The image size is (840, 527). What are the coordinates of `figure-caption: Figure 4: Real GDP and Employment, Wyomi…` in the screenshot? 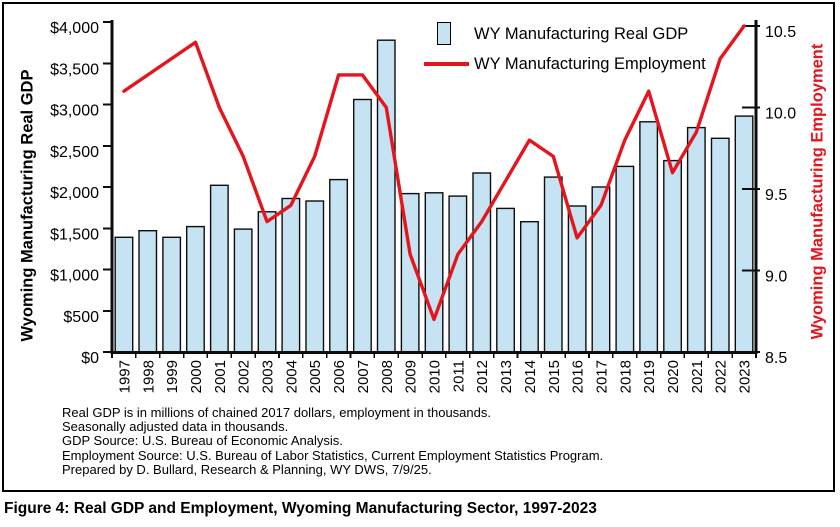 It's located at (300, 508).